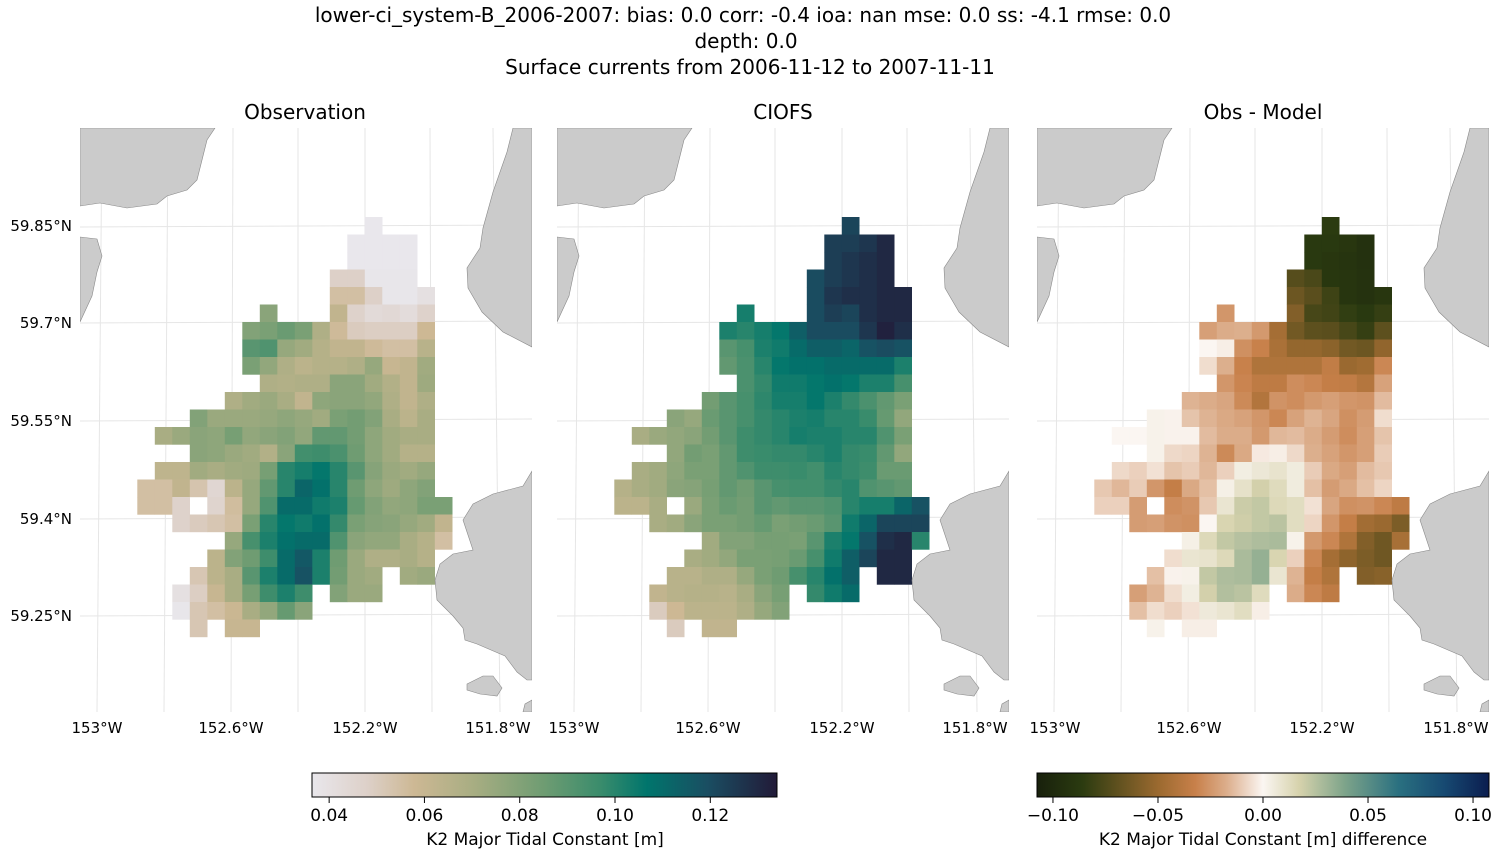  What do you see at coordinates (520, 816) in the screenshot?
I see `colorbar-tick-label: 0.08` at bounding box center [520, 816].